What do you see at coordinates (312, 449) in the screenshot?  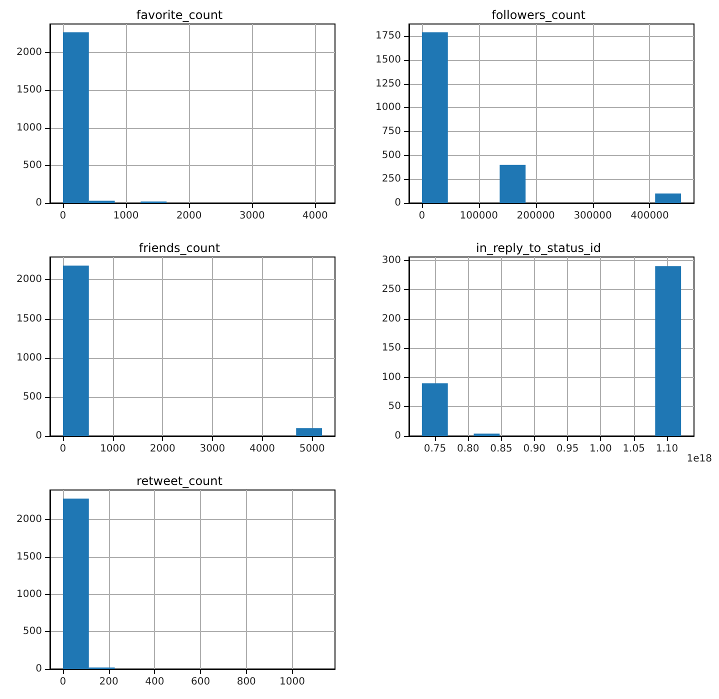 I see `x-tick-label: 5000` at bounding box center [312, 449].